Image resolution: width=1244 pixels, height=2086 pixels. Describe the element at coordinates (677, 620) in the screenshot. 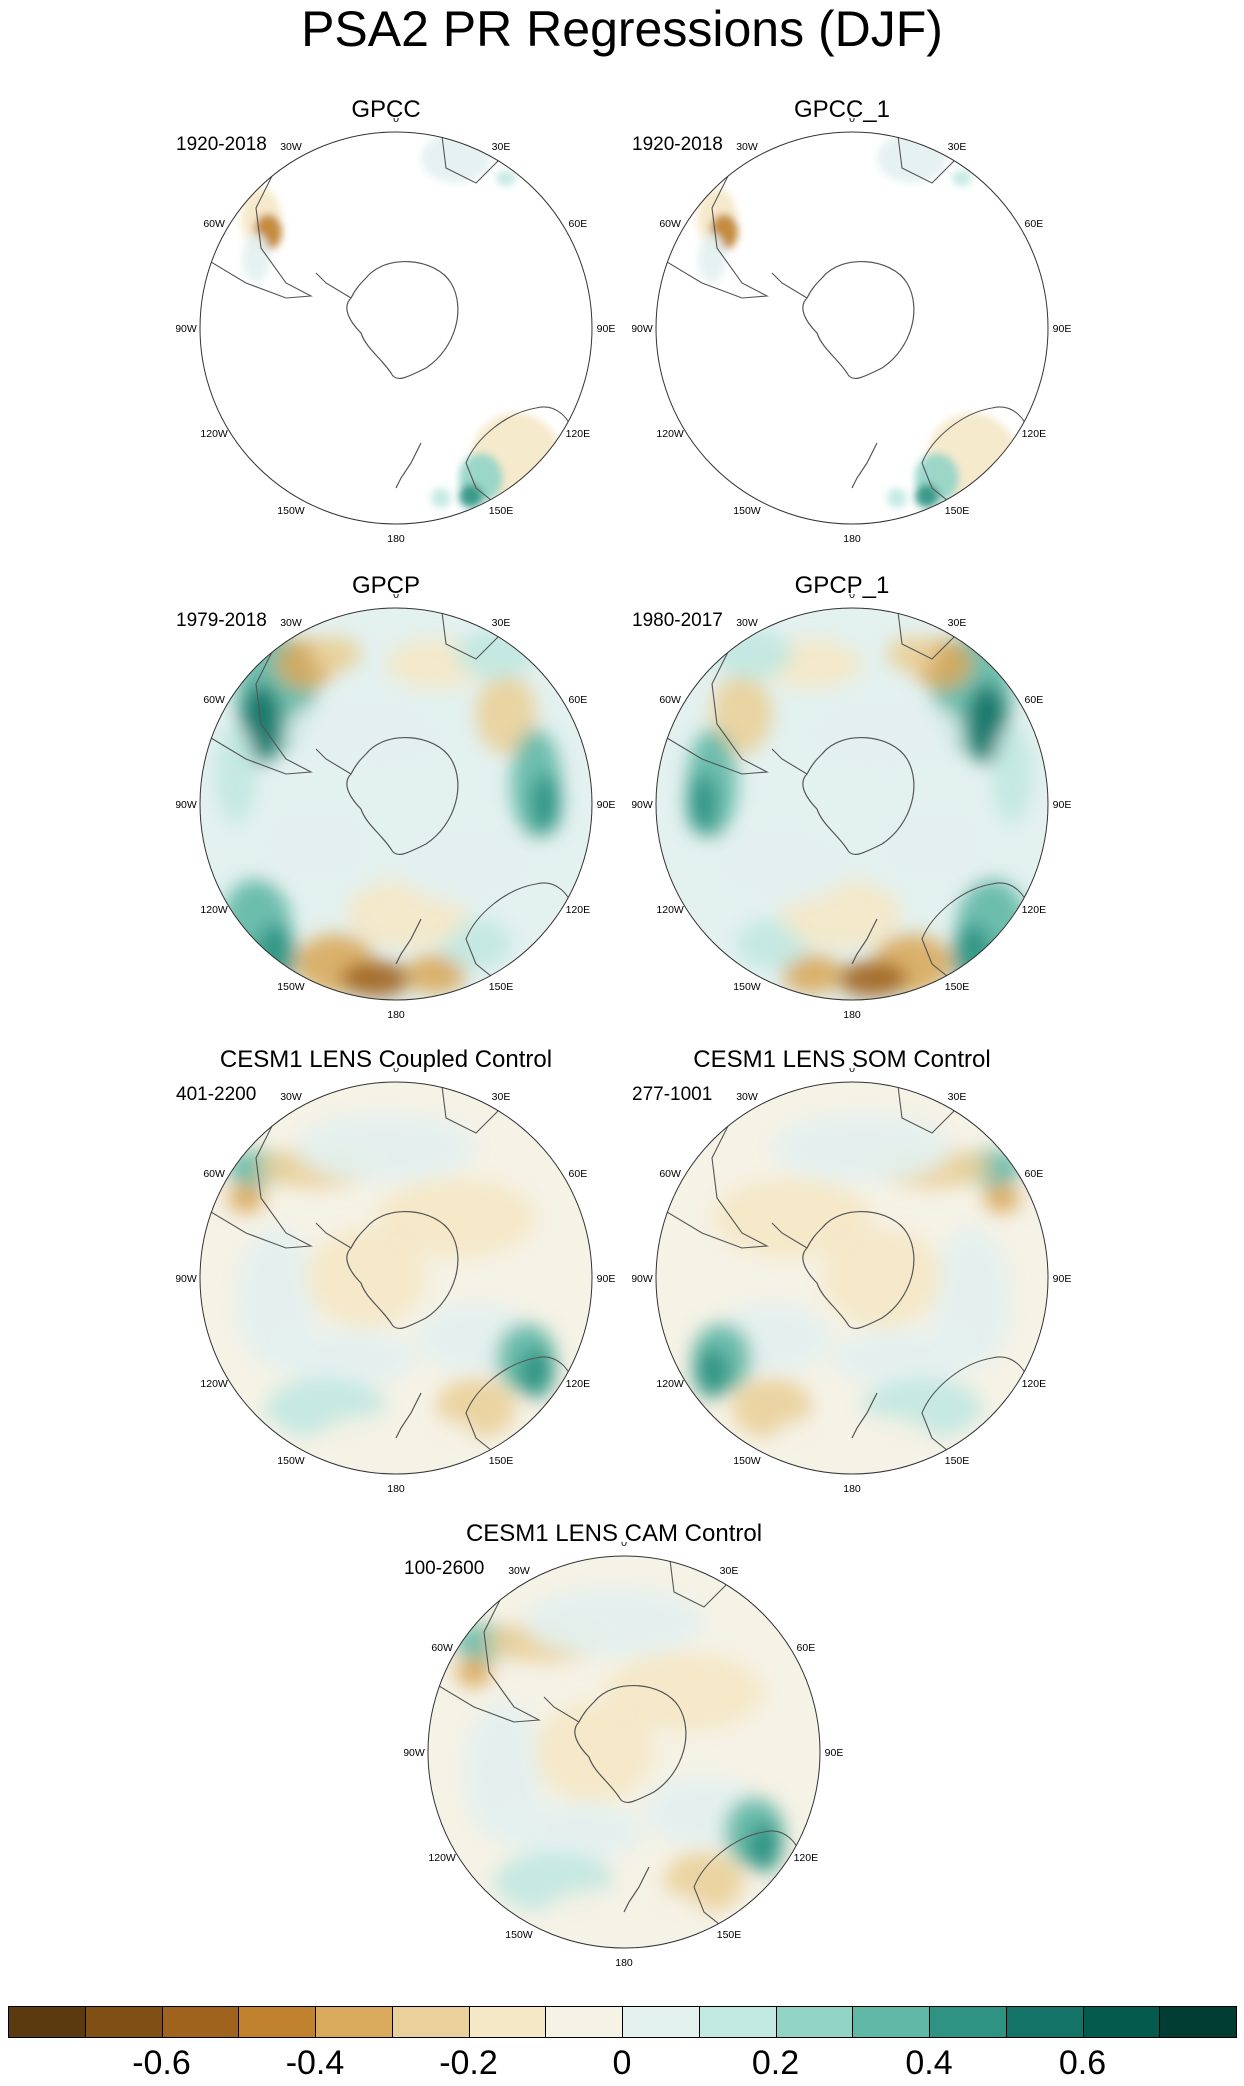

I see `panel-period: 1980-2017` at that location.